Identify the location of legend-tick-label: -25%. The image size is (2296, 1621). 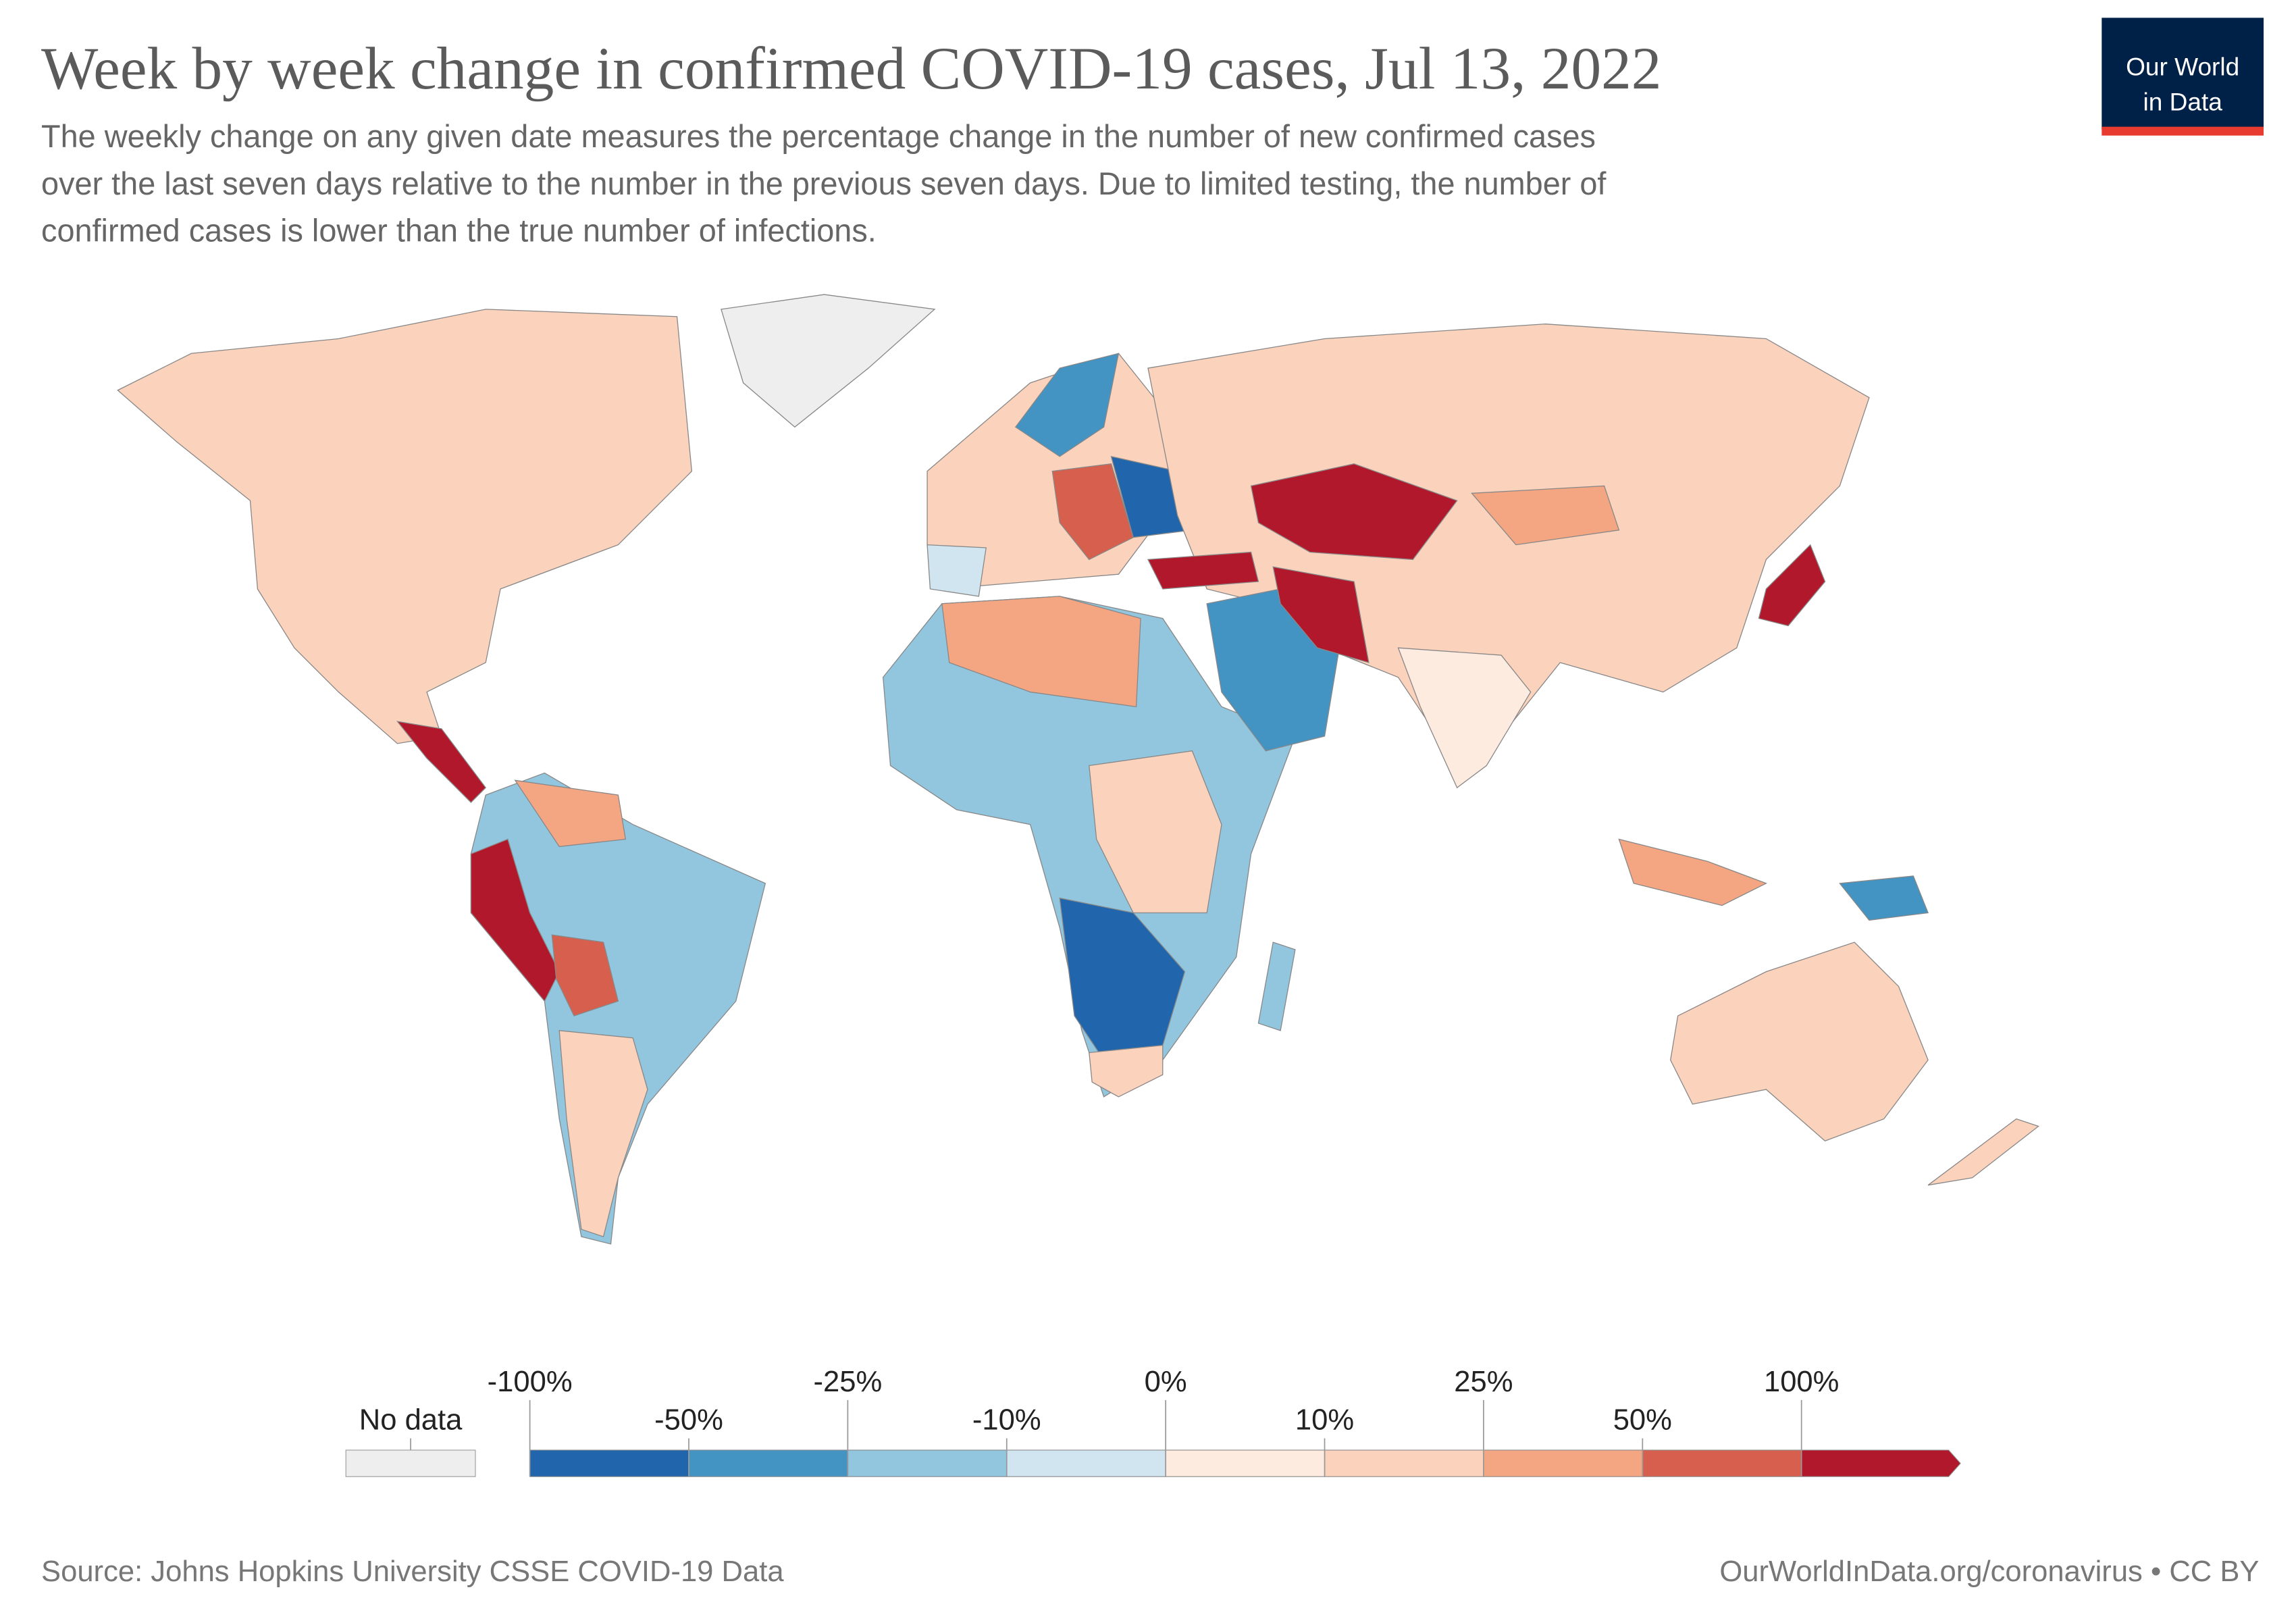
(848, 1382).